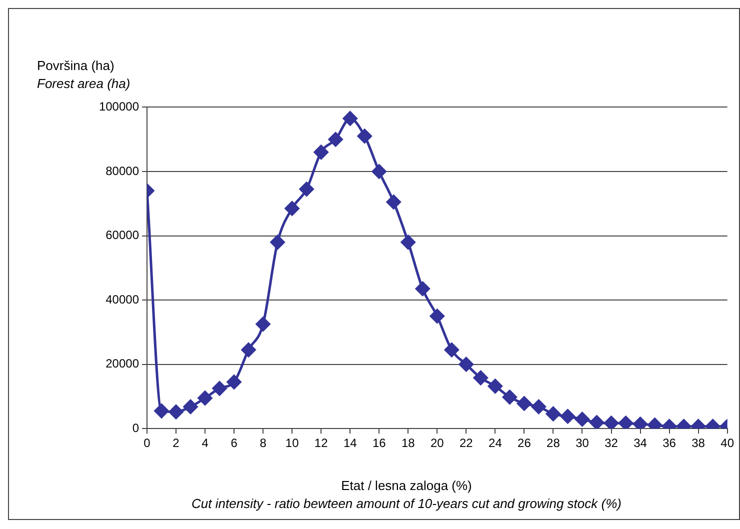  What do you see at coordinates (641, 443) in the screenshot?
I see `x-tick-label: 34` at bounding box center [641, 443].